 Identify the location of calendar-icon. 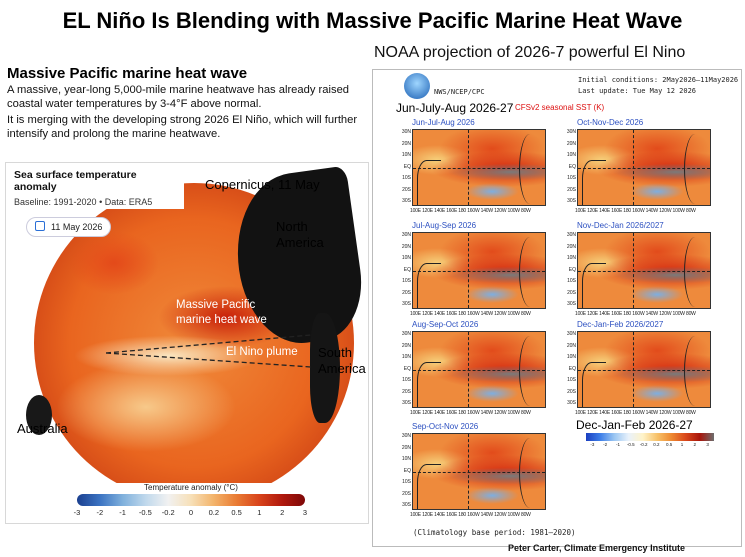
(40, 226).